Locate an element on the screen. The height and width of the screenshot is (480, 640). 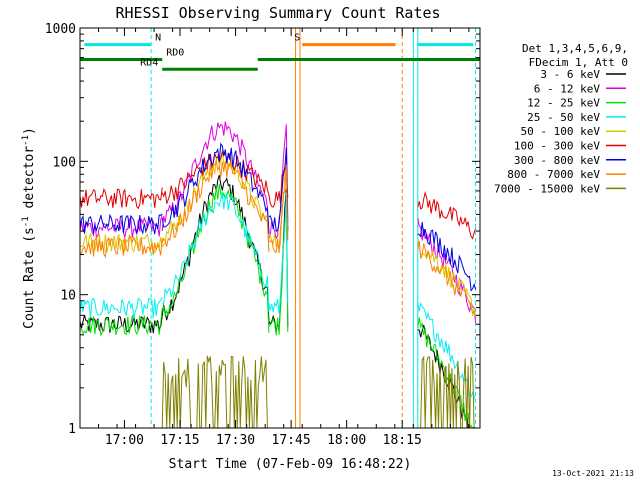
y-tick-label-0: 1 is located at coordinates (72, 429).